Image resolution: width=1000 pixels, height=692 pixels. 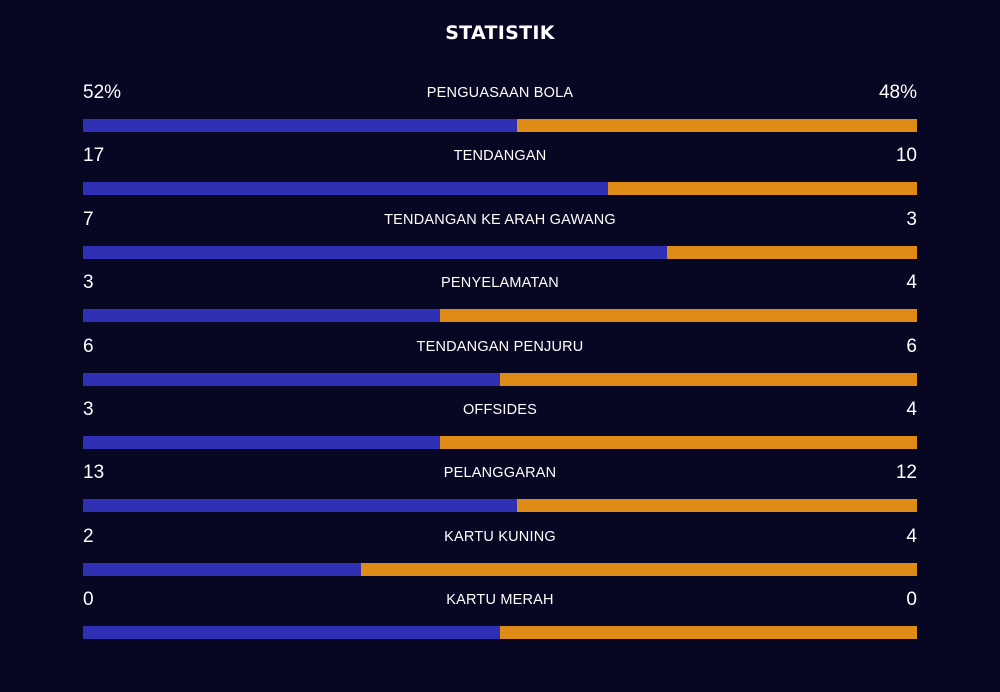 I want to click on stat-left-value: 52%, so click(x=102, y=92).